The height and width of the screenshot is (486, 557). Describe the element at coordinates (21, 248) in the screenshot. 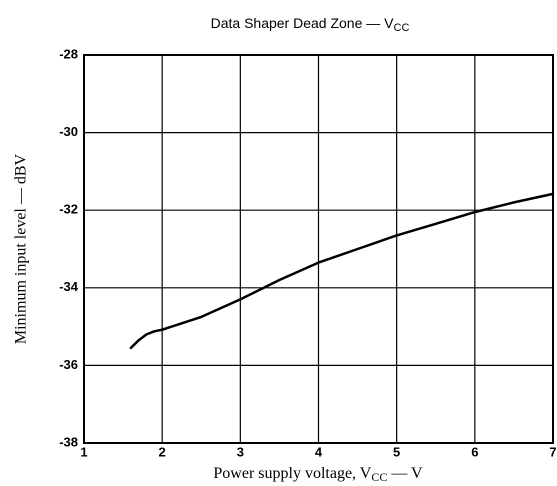

I see `y-axis-label: Minimum input level — dBV` at that location.